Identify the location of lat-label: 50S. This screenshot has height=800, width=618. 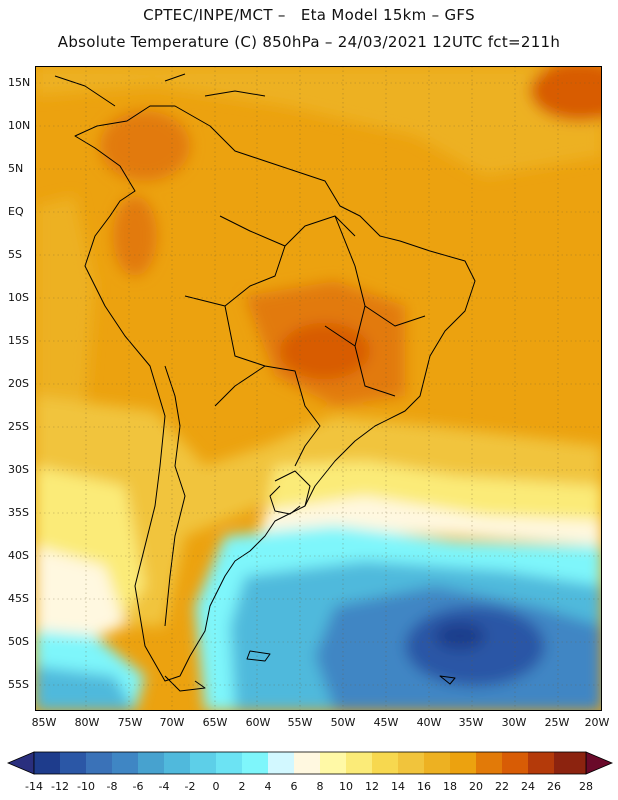
(18, 641).